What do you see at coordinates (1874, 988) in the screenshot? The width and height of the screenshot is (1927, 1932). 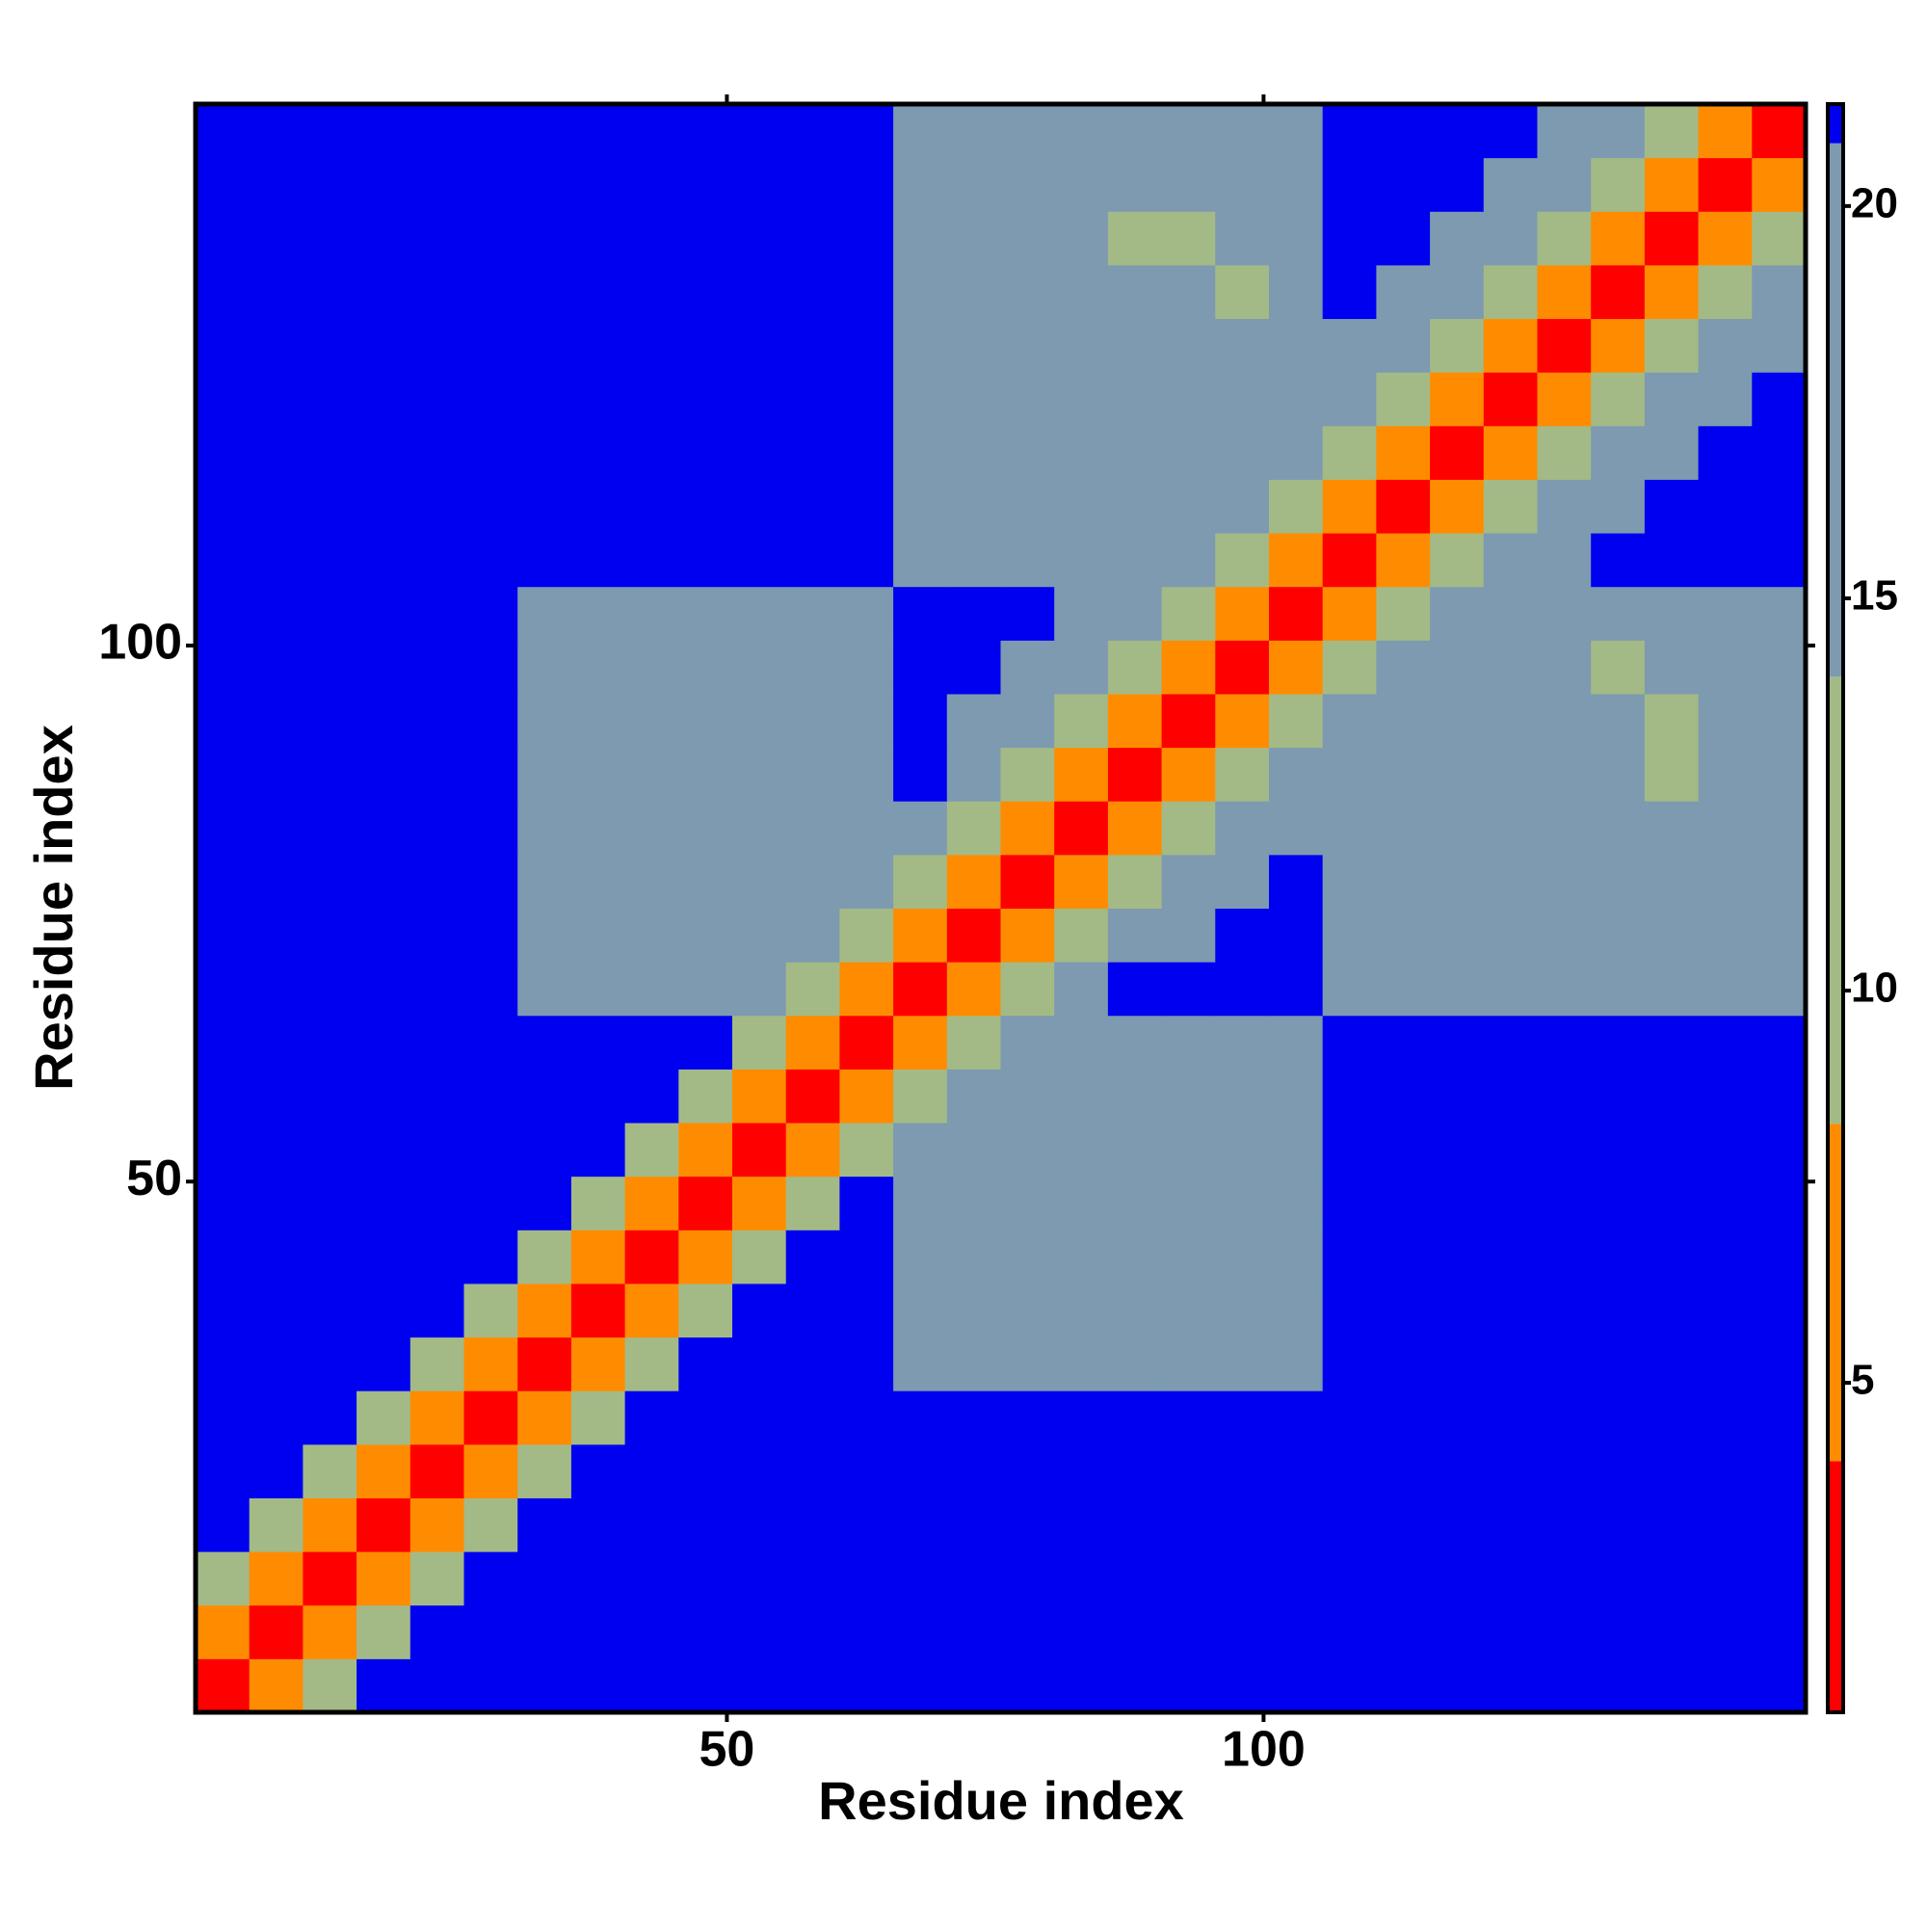 I see `colorbar-tick-label: 10` at bounding box center [1874, 988].